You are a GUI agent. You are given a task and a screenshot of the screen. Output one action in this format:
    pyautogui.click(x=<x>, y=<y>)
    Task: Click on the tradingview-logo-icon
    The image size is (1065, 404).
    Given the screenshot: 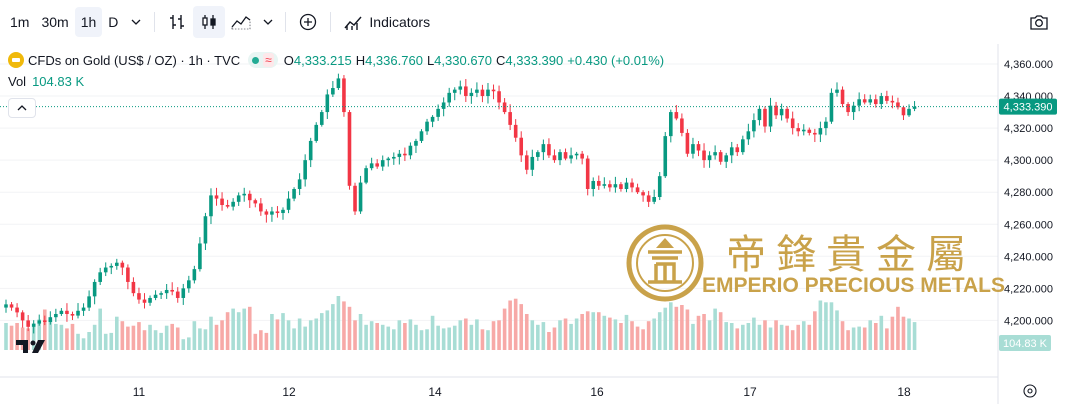 What is the action you would take?
    pyautogui.click(x=31, y=346)
    